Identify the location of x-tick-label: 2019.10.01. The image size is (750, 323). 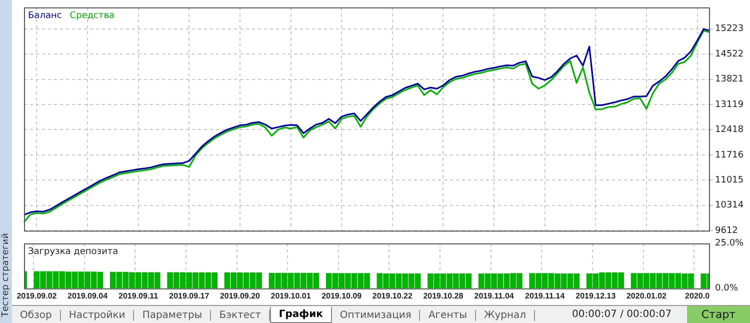
(291, 295).